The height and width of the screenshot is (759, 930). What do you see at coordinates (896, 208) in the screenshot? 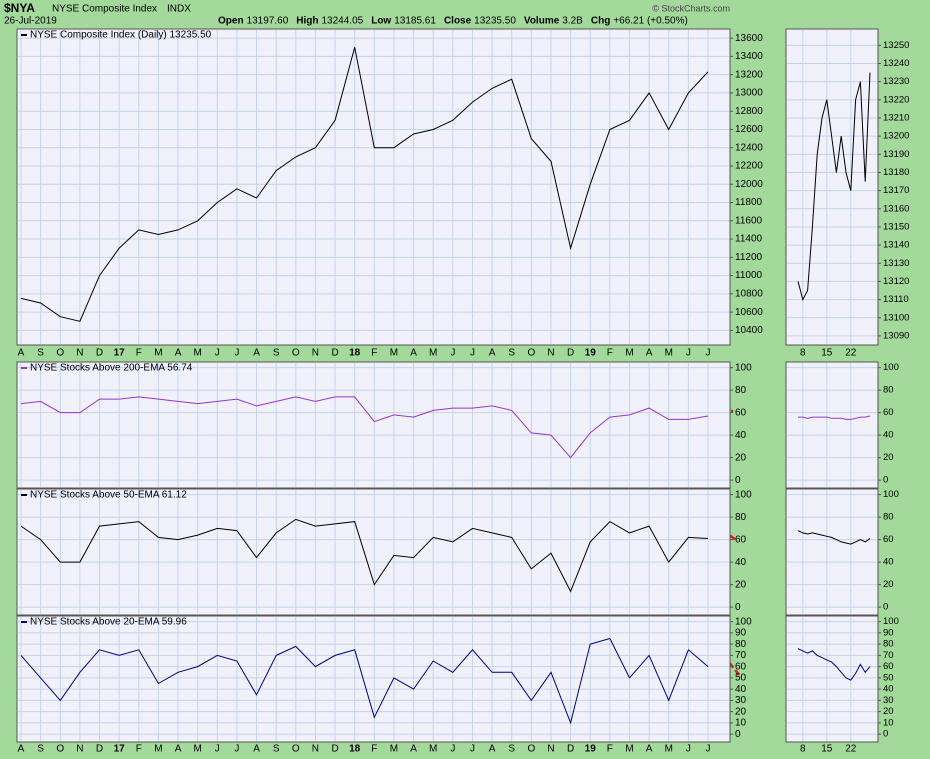
I see `y-tick-label: 13160` at bounding box center [896, 208].